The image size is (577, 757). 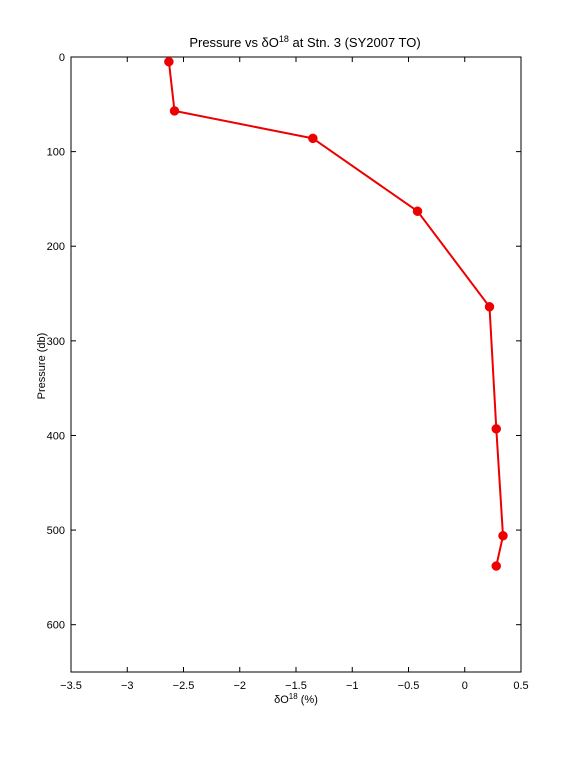 I want to click on x-tick-label: −1.5, so click(x=296, y=686).